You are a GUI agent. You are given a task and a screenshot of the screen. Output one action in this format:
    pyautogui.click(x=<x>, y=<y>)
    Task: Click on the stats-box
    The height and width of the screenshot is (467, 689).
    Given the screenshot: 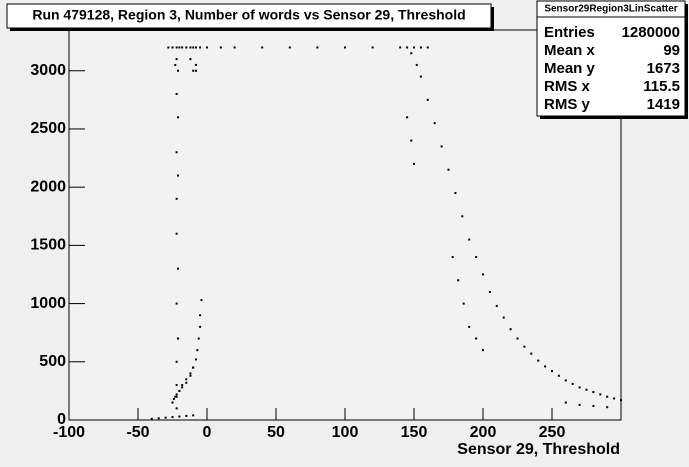 What is the action you would take?
    pyautogui.click(x=611, y=58)
    